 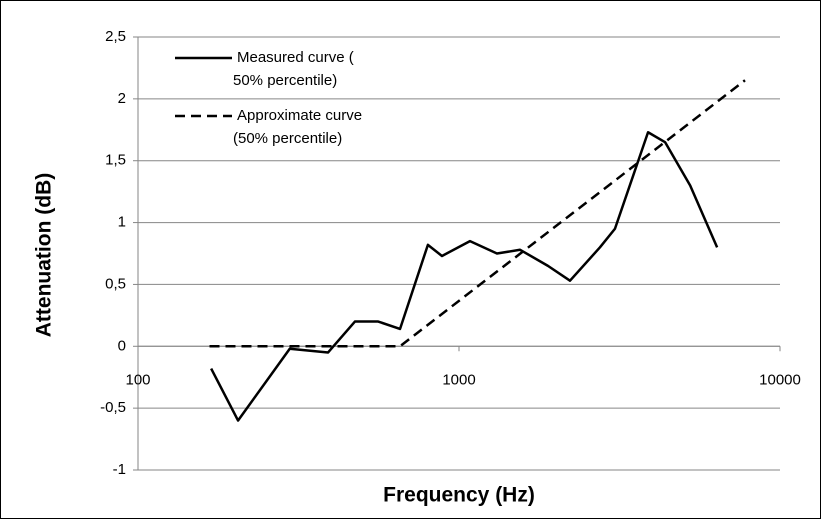 What do you see at coordinates (115, 36) in the screenshot?
I see `y-tick-label: 2,5` at bounding box center [115, 36].